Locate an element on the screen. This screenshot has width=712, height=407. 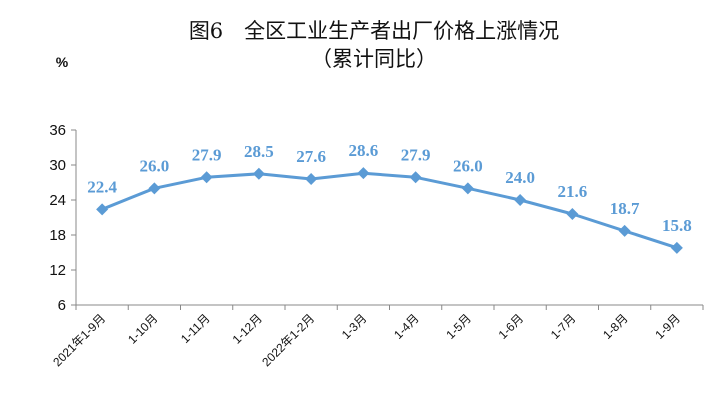
chart-subtitle: （累计同比） is located at coordinates (374, 59).